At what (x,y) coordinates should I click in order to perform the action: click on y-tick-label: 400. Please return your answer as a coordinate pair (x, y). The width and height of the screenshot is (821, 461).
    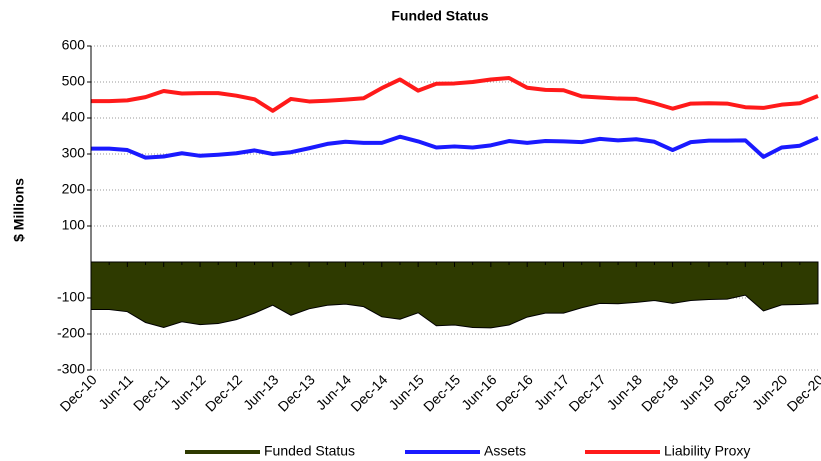
    Looking at the image, I should click on (74, 117).